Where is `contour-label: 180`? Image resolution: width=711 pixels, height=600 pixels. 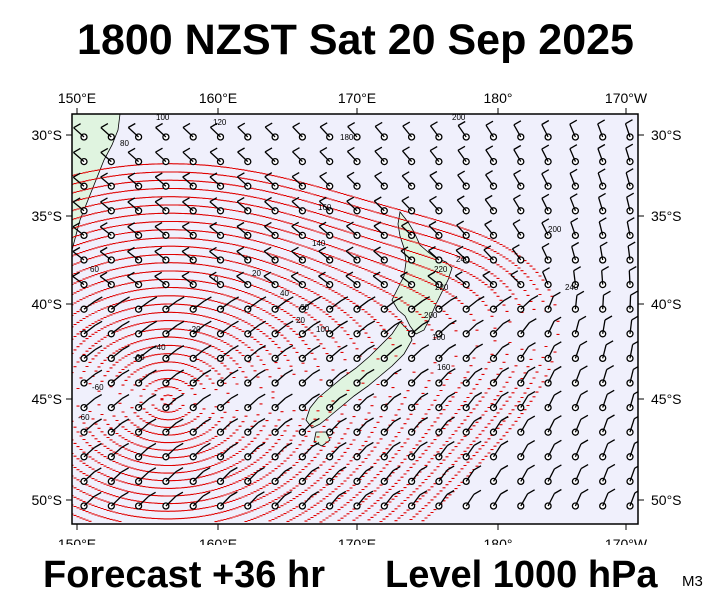 contour-label: 180 is located at coordinates (347, 137).